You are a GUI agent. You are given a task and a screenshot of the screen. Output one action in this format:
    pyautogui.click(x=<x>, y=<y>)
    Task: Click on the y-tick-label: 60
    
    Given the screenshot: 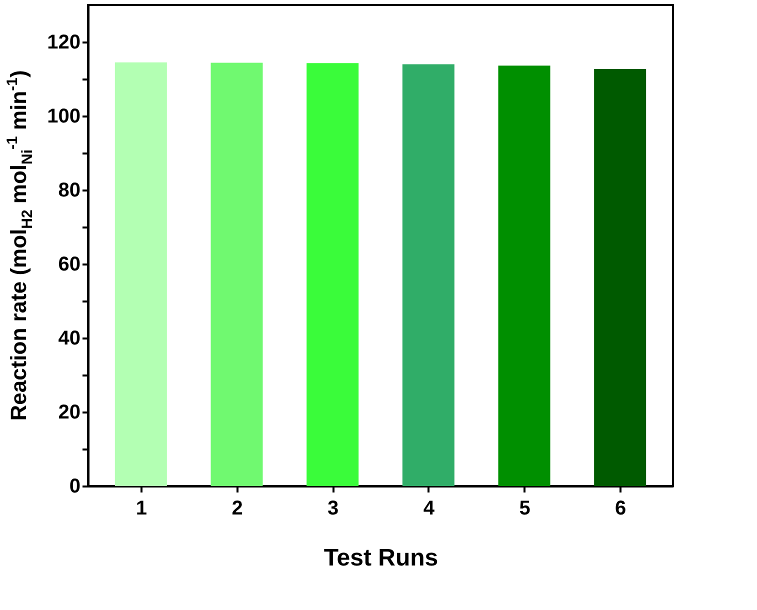 What is the action you would take?
    pyautogui.click(x=69, y=265)
    